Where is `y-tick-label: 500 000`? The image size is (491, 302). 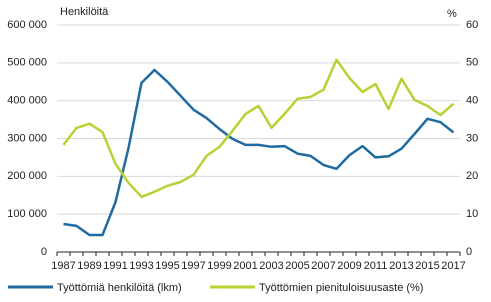 y-tick-label: 500 000 is located at coordinates (27, 63).